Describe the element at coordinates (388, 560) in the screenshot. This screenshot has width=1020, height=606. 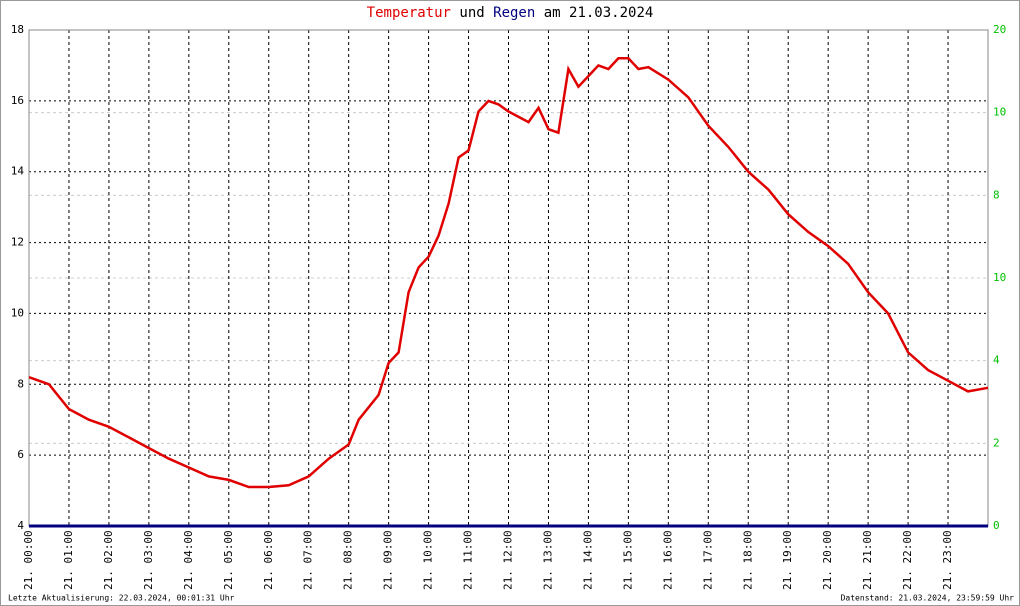
I see `x-tick-label: 21. 09:00` at that location.